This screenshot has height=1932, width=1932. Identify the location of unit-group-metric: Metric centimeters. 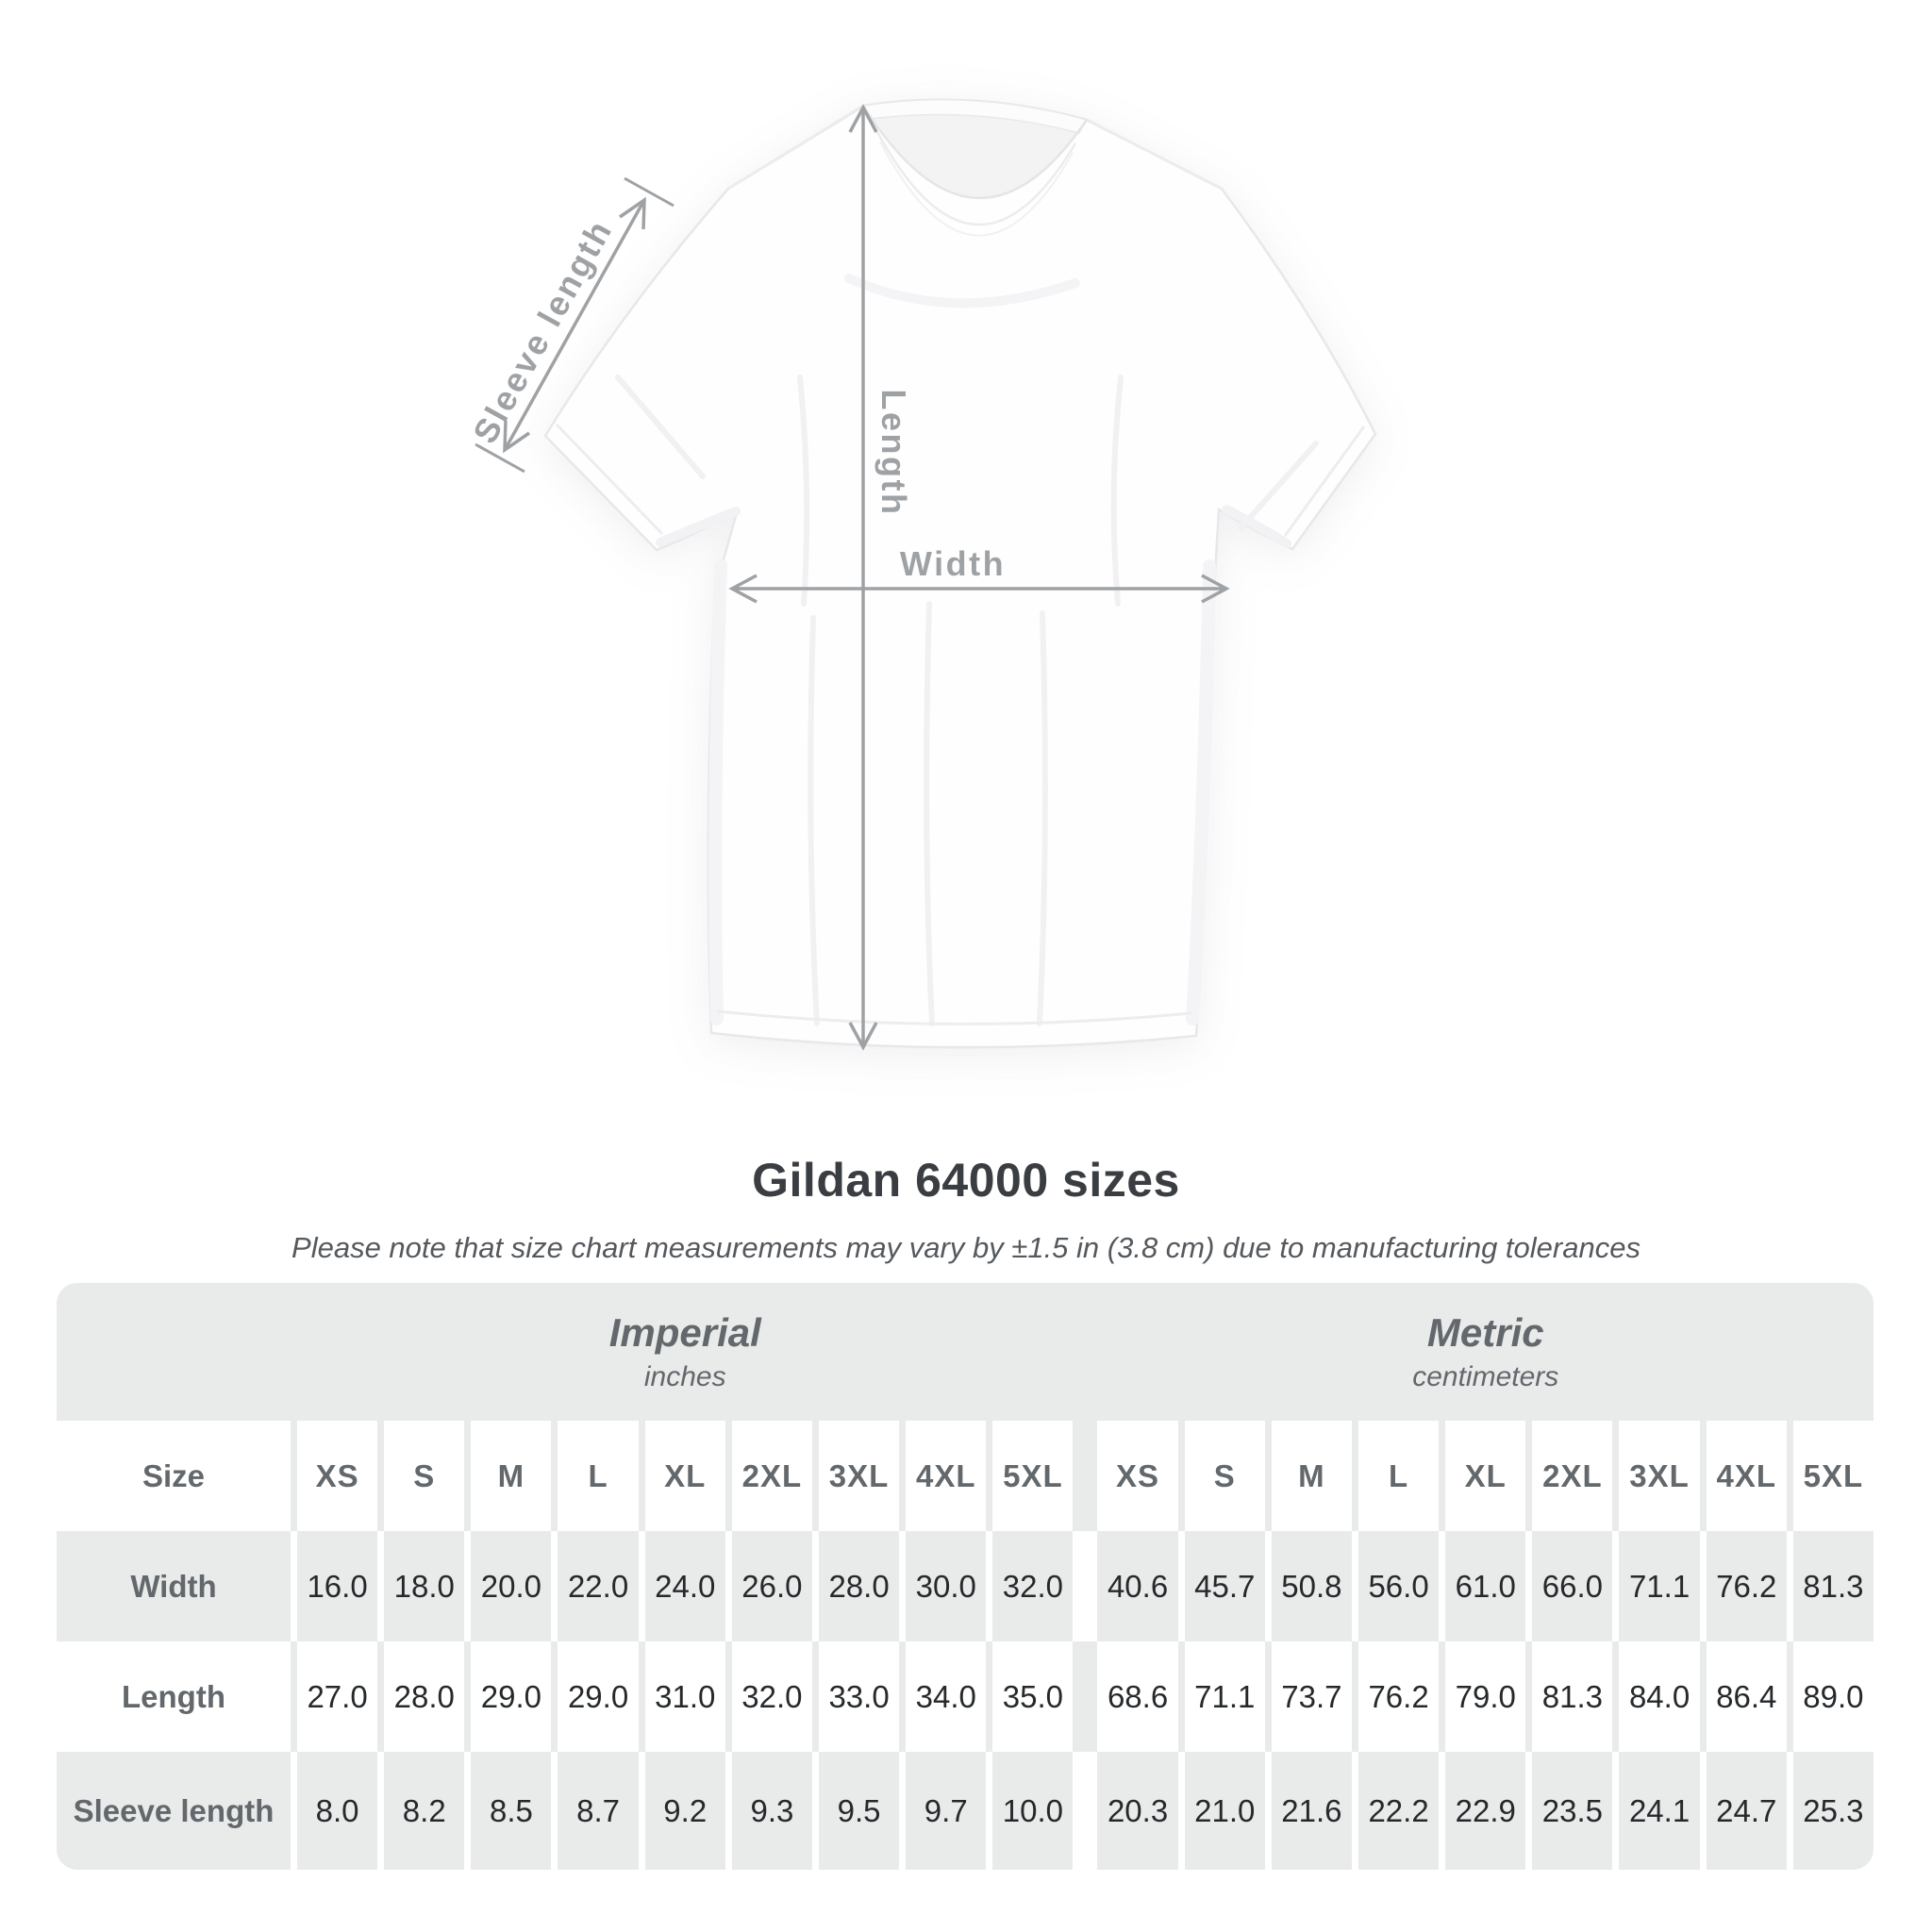
(1486, 1351).